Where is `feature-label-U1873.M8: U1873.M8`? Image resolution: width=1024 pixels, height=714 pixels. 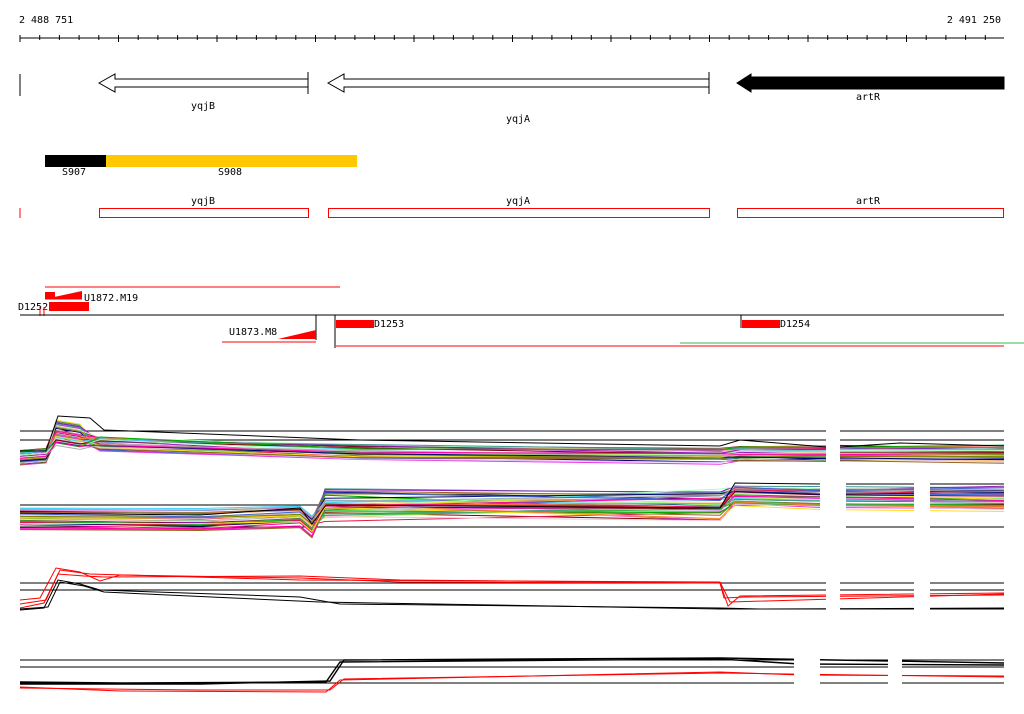 feature-label-U1873.M8: U1873.M8 is located at coordinates (253, 332).